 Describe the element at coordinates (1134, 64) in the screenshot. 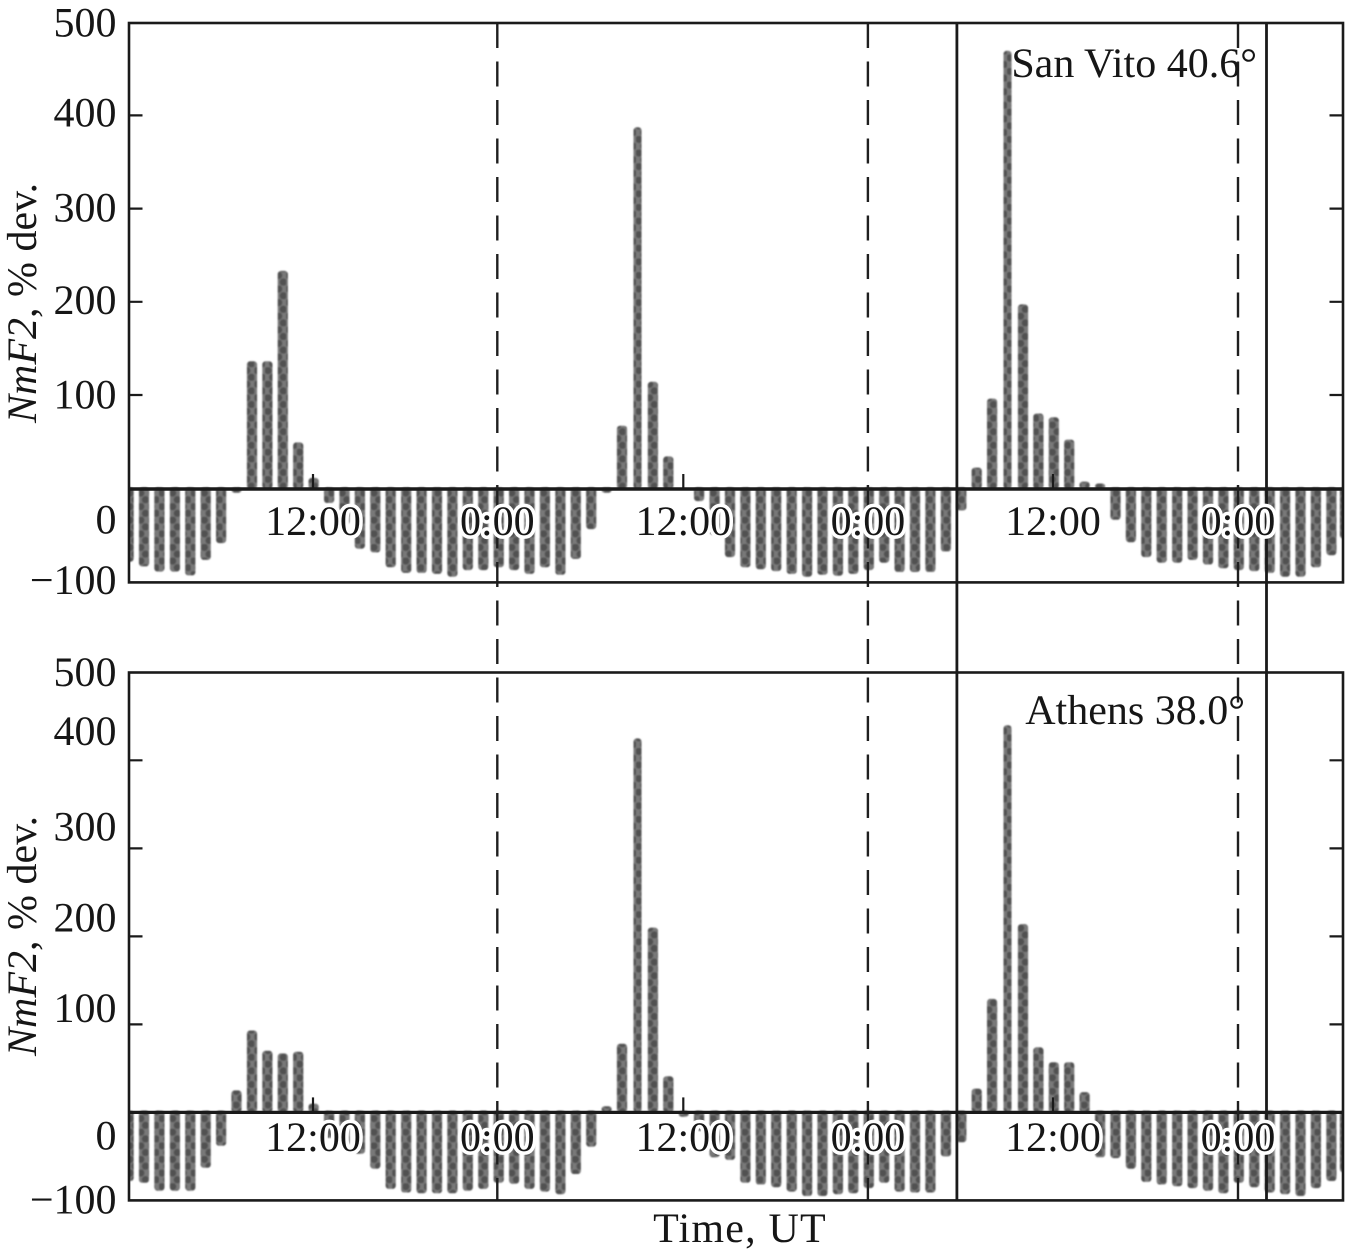

I see `svg-text: San Vito 40.6°` at that location.